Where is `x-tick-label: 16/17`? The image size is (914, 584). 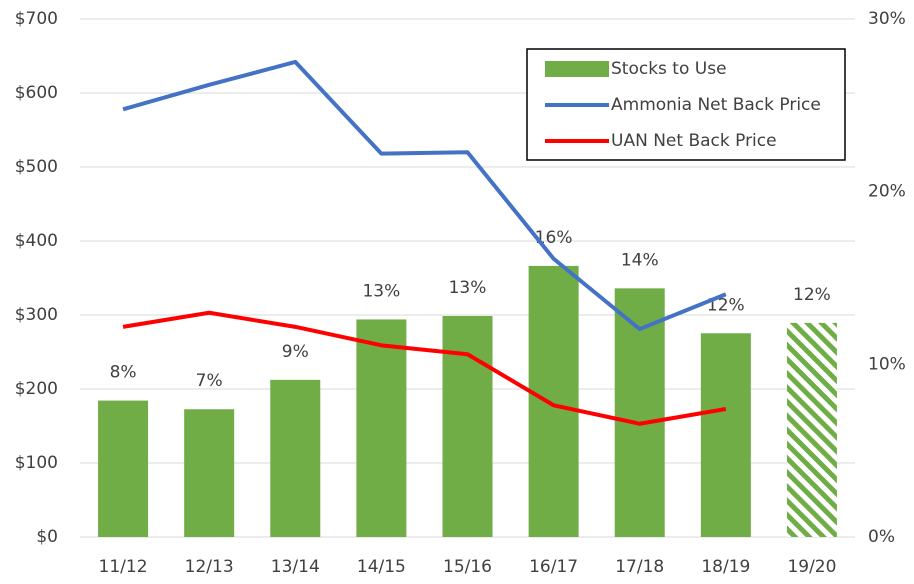 x-tick-label: 16/17 is located at coordinates (553, 567).